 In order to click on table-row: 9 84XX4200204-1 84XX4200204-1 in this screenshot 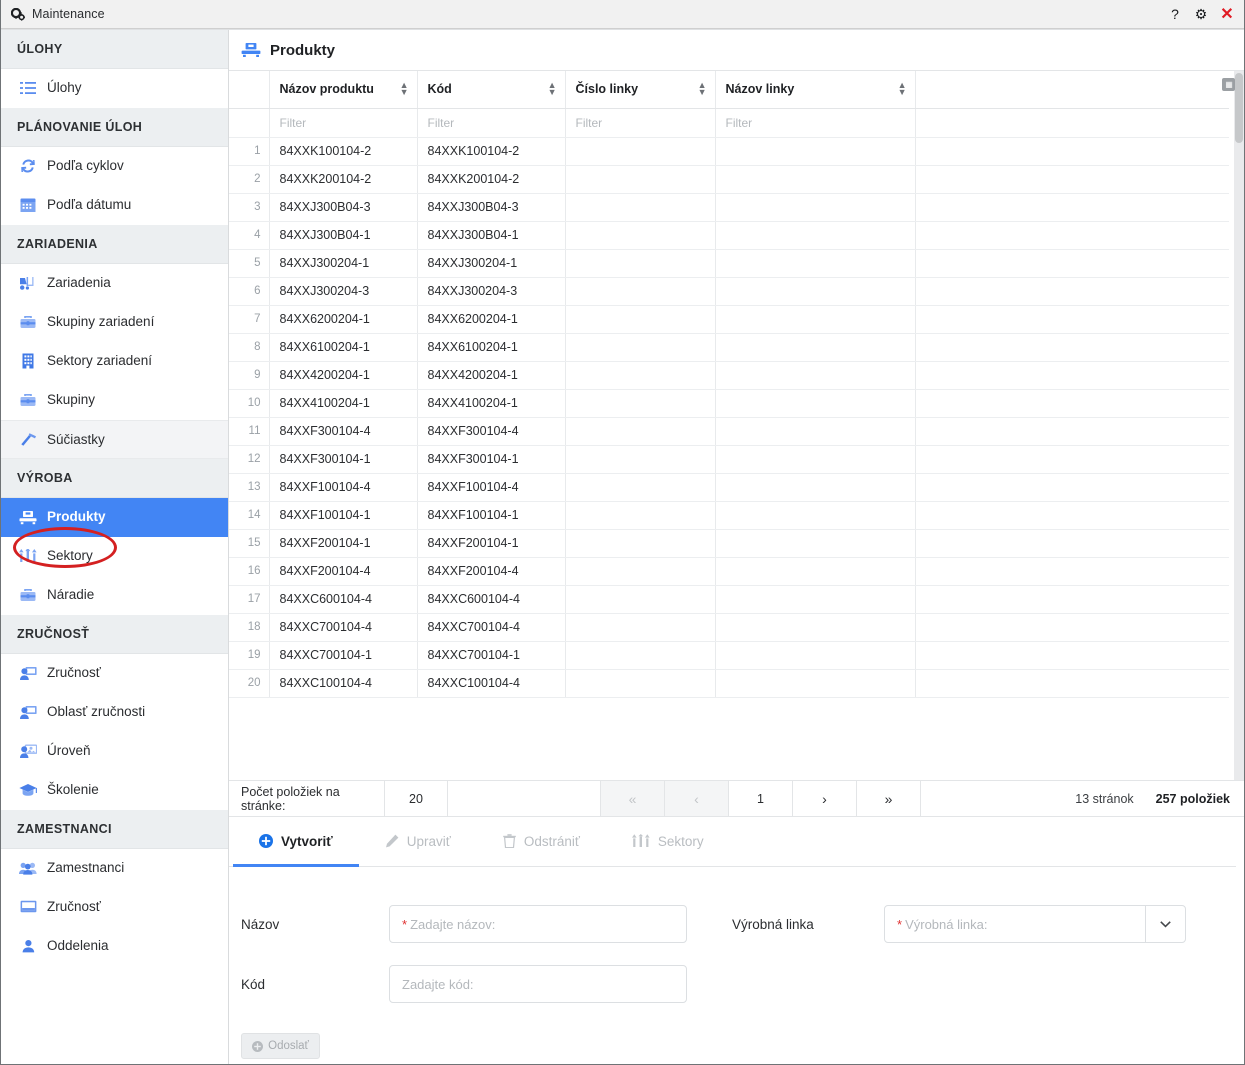, I will do `click(729, 375)`.